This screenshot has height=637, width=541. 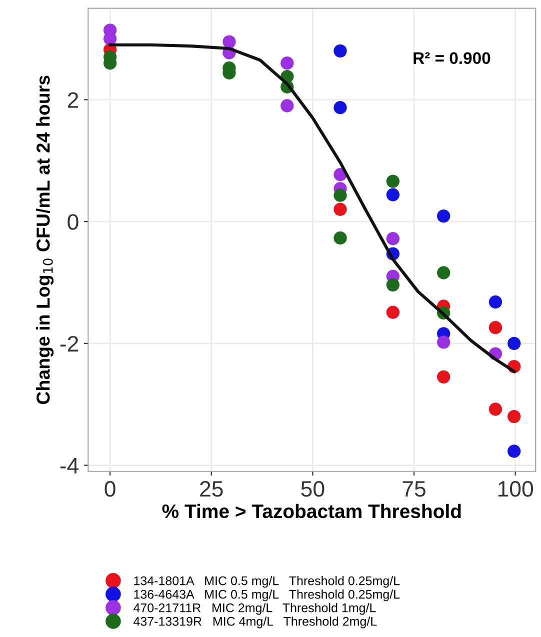 I want to click on x-tick-label: 25, so click(x=211, y=488).